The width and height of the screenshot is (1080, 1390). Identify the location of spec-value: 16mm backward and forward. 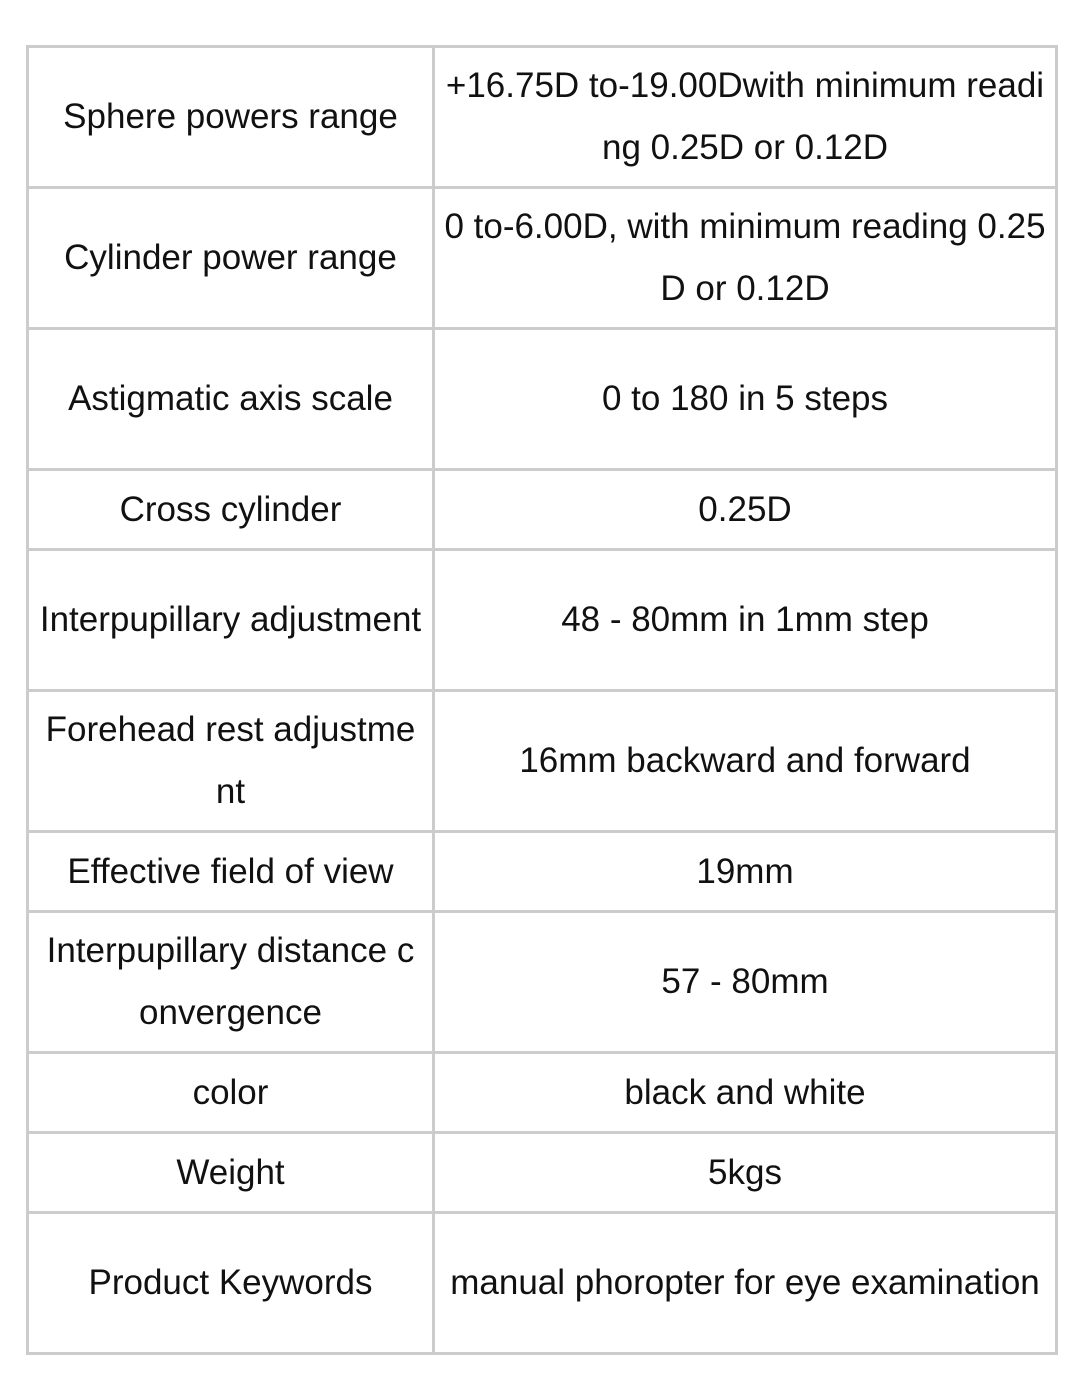
(745, 761).